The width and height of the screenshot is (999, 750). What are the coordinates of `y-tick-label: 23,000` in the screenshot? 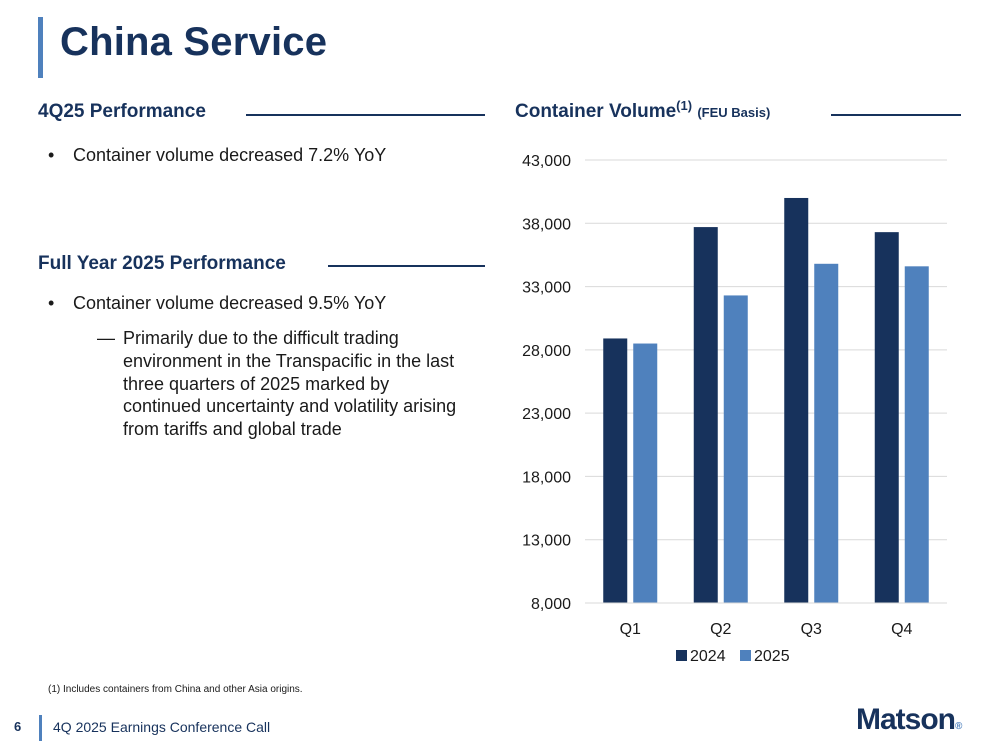 It's located at (546, 414).